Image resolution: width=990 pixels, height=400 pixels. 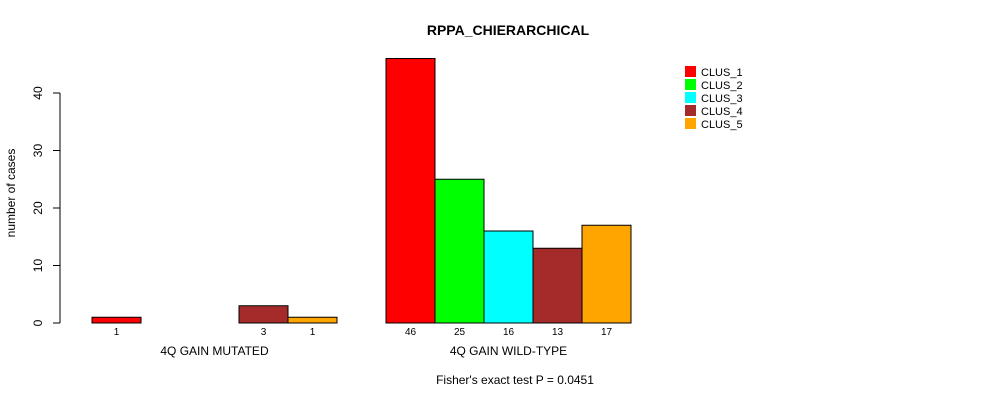 What do you see at coordinates (11, 193) in the screenshot?
I see `y-axis-label: number of cases` at bounding box center [11, 193].